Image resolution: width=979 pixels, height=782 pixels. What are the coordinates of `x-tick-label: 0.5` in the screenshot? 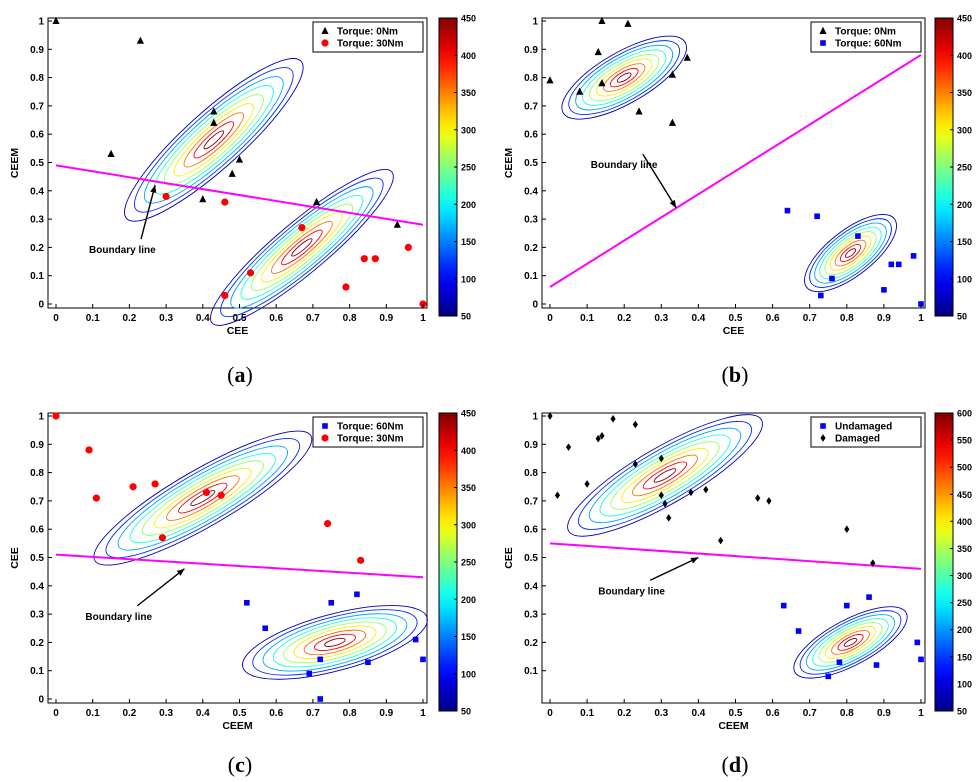 It's located at (736, 318).